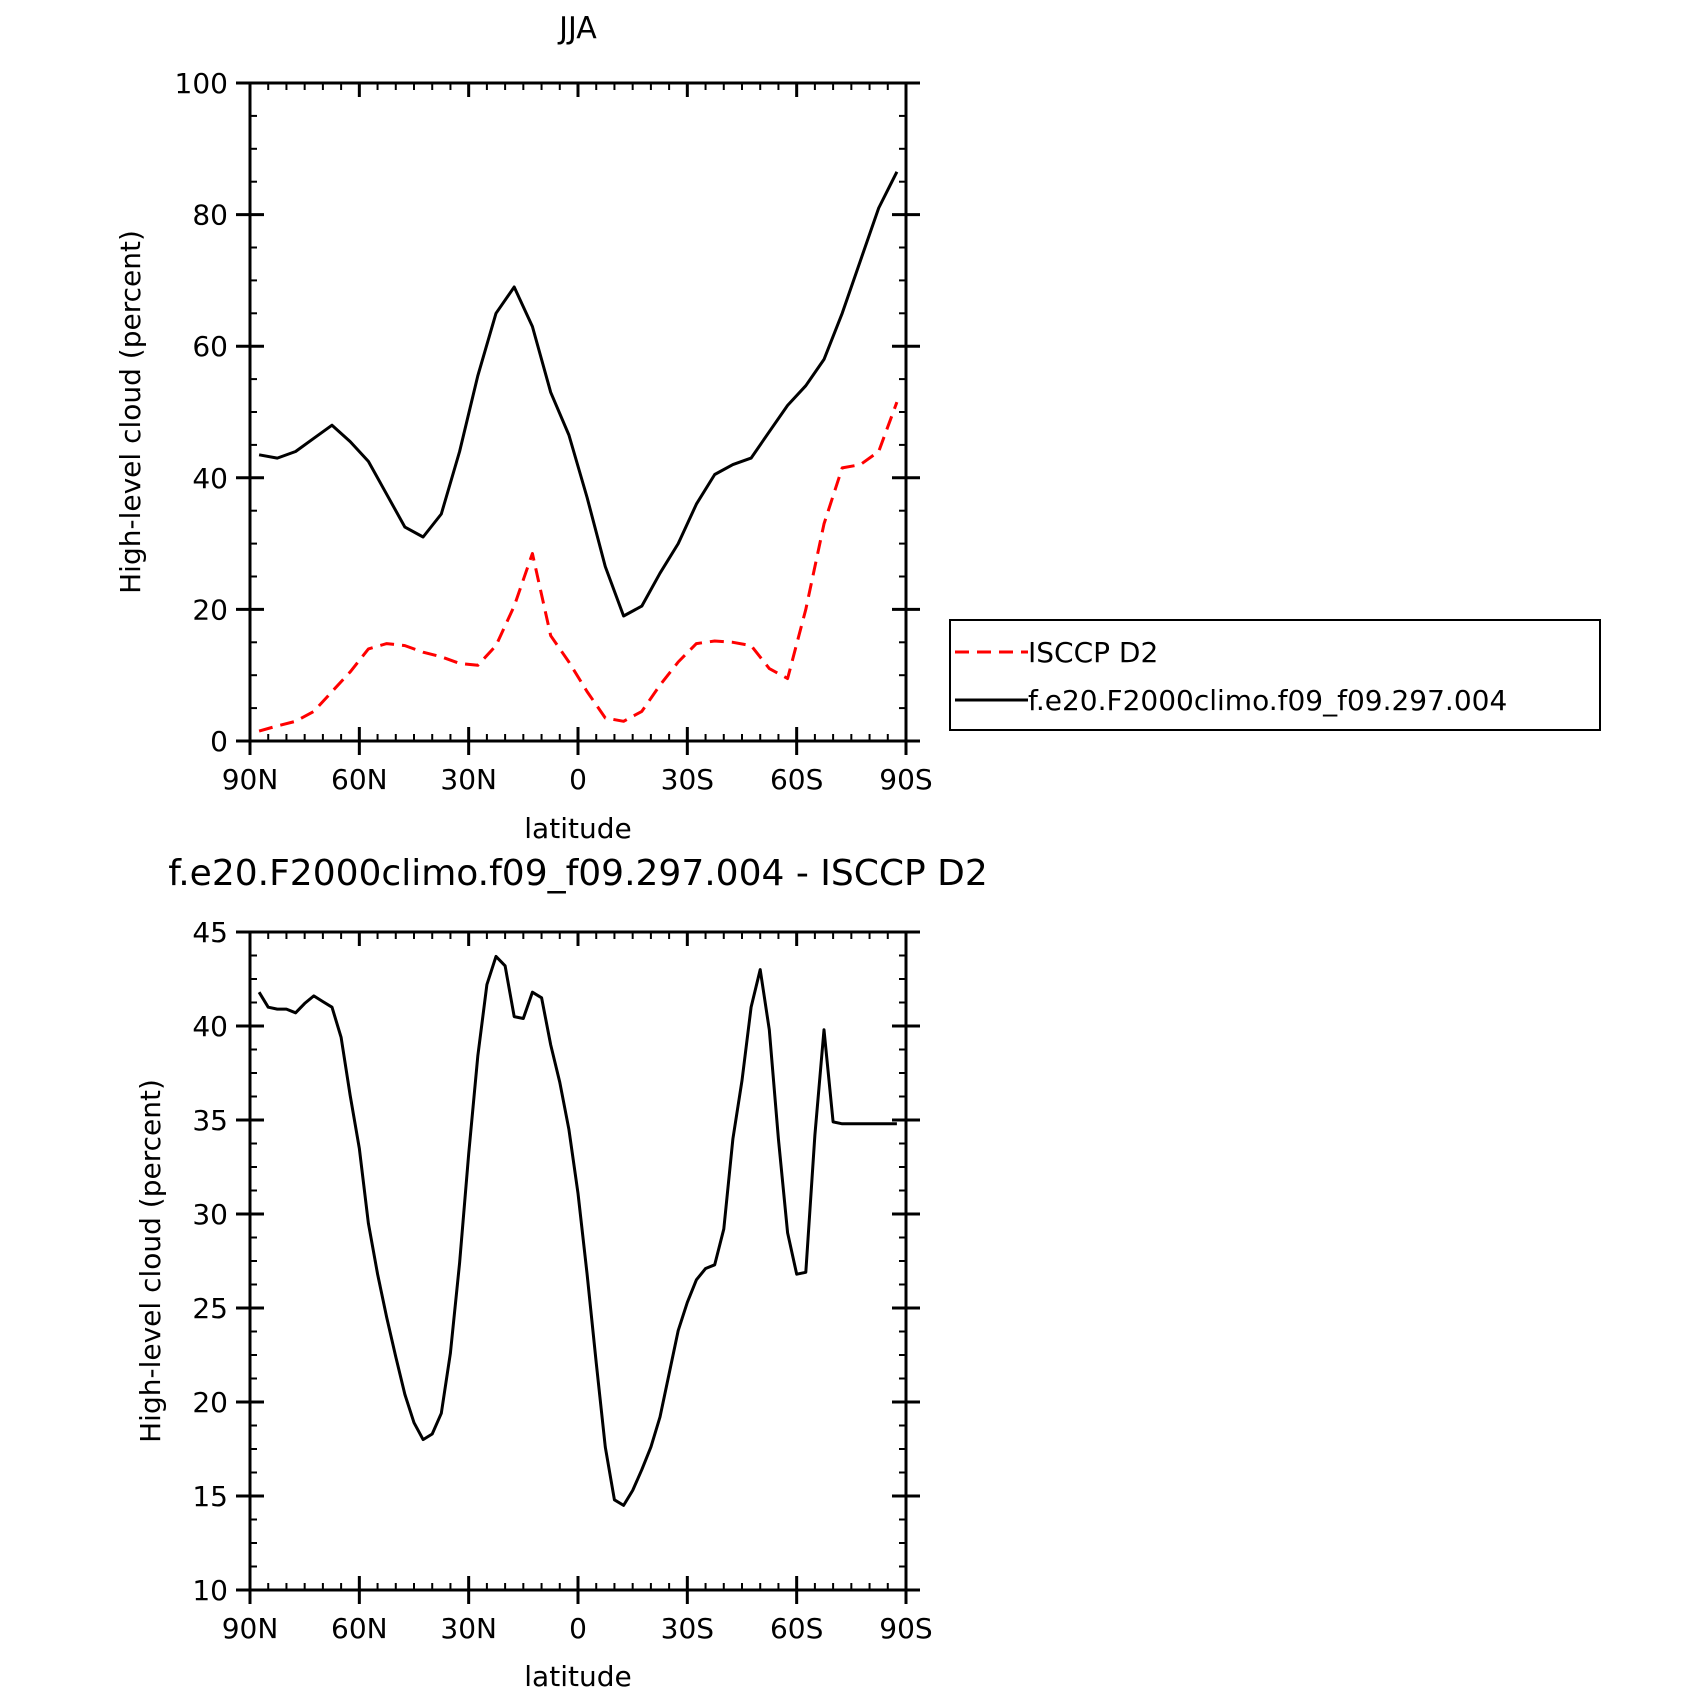  What do you see at coordinates (210, 215) in the screenshot?
I see `top-panel-y-tick-label: 80` at bounding box center [210, 215].